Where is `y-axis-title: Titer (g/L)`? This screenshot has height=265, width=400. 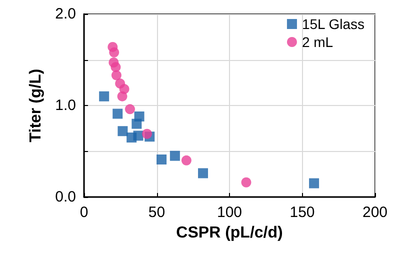
y-axis-title: Titer (g/L) is located at coordinates (36, 105).